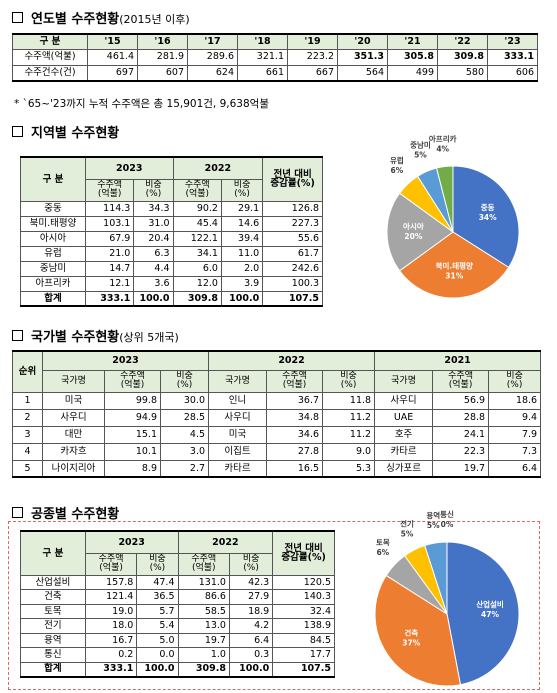 The height and width of the screenshot is (693, 557). What do you see at coordinates (277, 434) in the screenshot?
I see `row: 3 대만 15.1 4.5 미국 34.6 11.2 호주 24.1 7.9` at bounding box center [277, 434].